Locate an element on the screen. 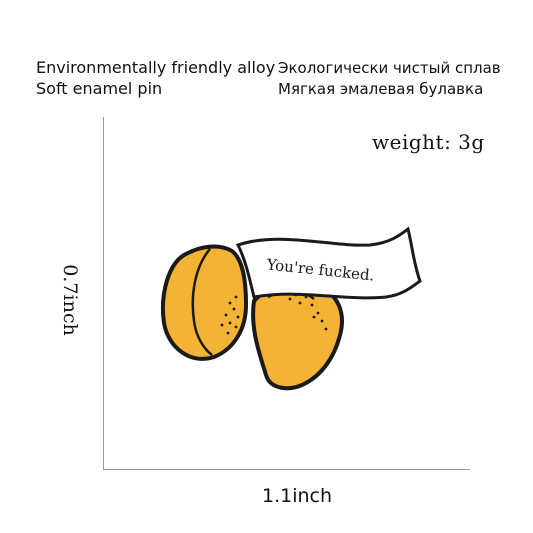  height-dimension-line is located at coordinates (103, 293).